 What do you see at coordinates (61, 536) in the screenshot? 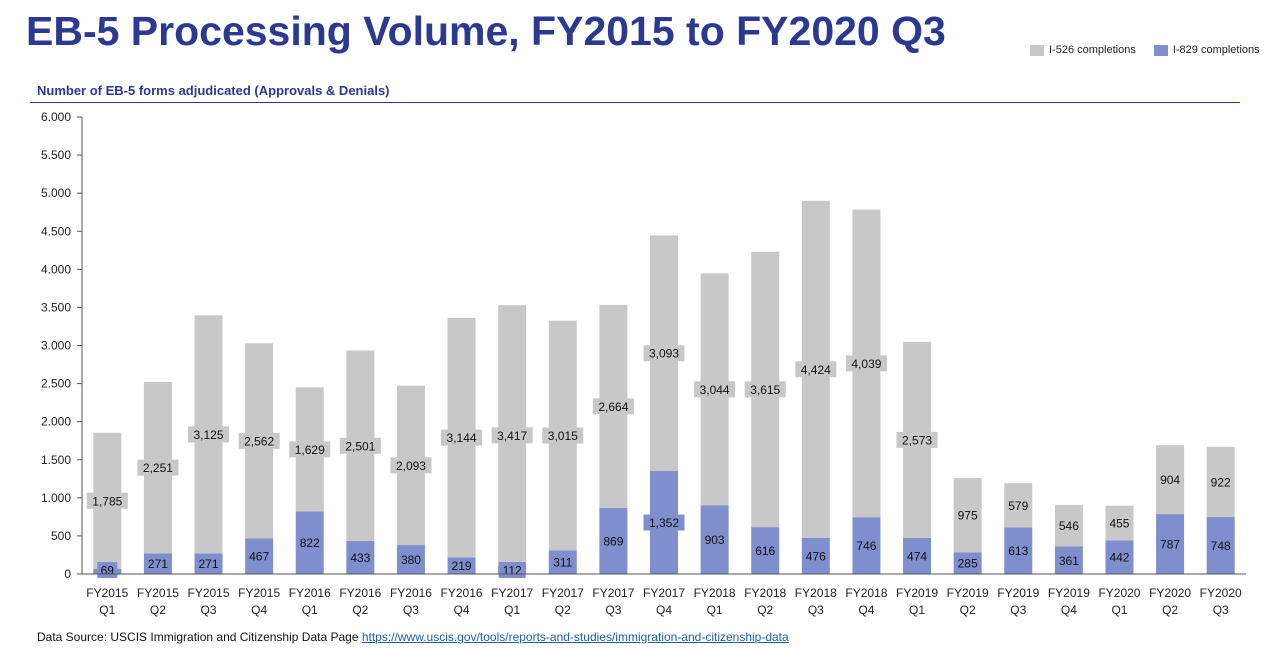
I see `y-tick-label: 500` at bounding box center [61, 536].